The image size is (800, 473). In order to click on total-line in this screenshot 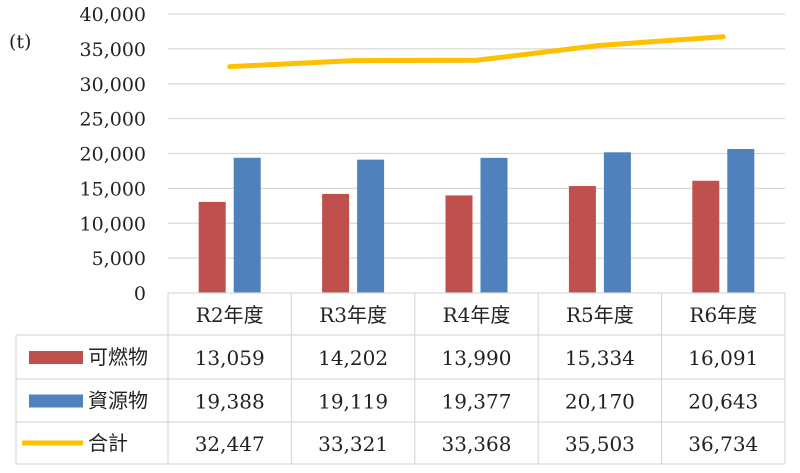, I will do `click(476, 52)`.